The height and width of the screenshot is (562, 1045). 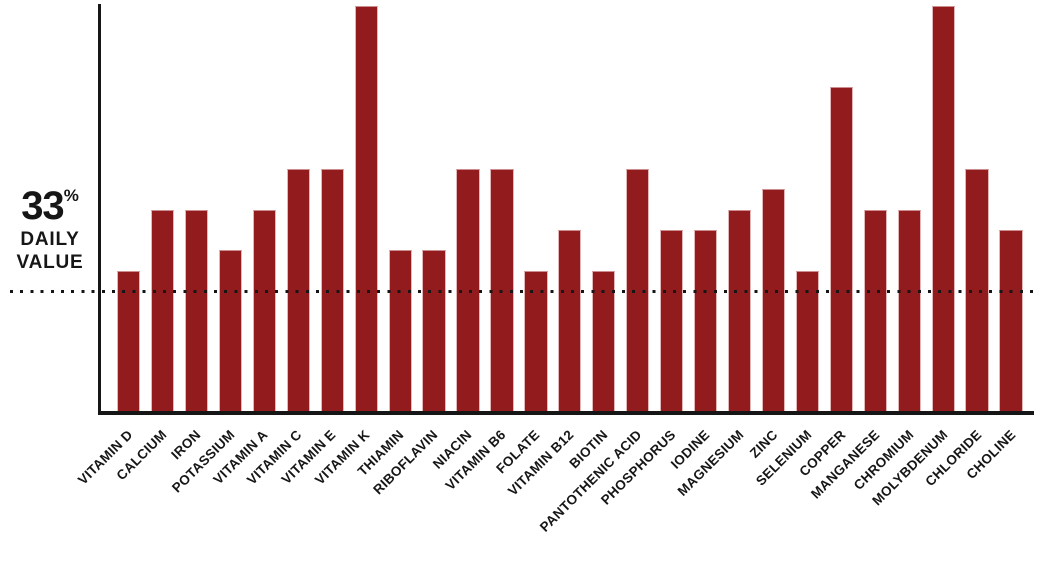 I want to click on bar-biotin, so click(x=604, y=341).